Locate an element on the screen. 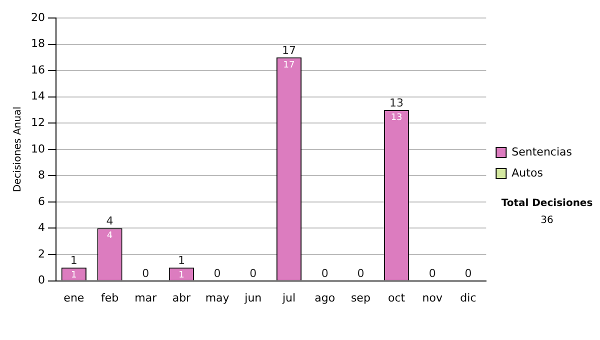  data-label: 13 is located at coordinates (396, 117).